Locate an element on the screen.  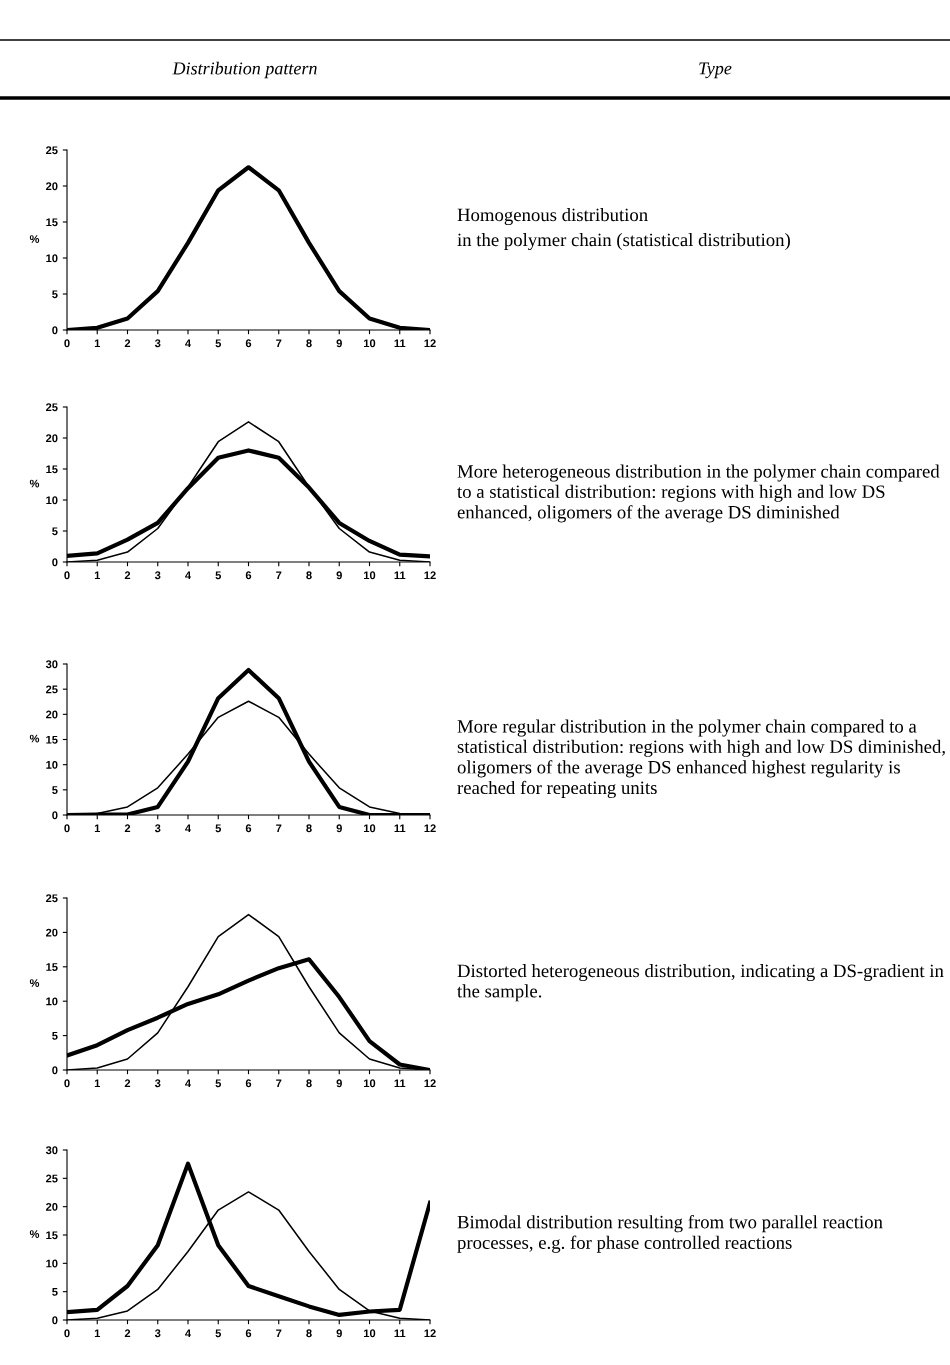
text: Homogenous distribution is located at coordinates (552, 217).